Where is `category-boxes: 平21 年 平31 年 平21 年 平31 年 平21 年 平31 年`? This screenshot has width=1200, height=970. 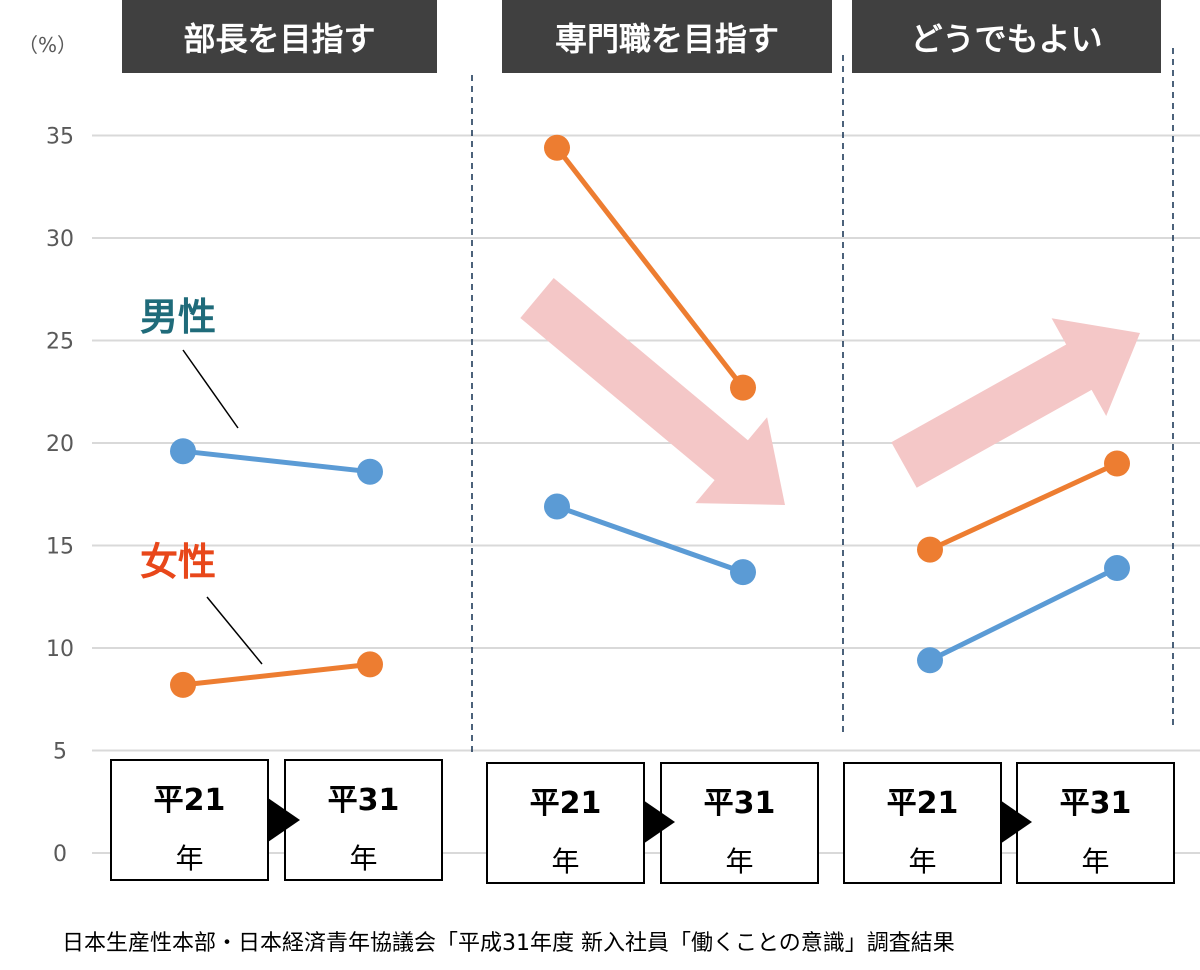
category-boxes: 平21 年 平31 年 平21 年 平31 年 平21 年 平31 年 is located at coordinates (642, 821).